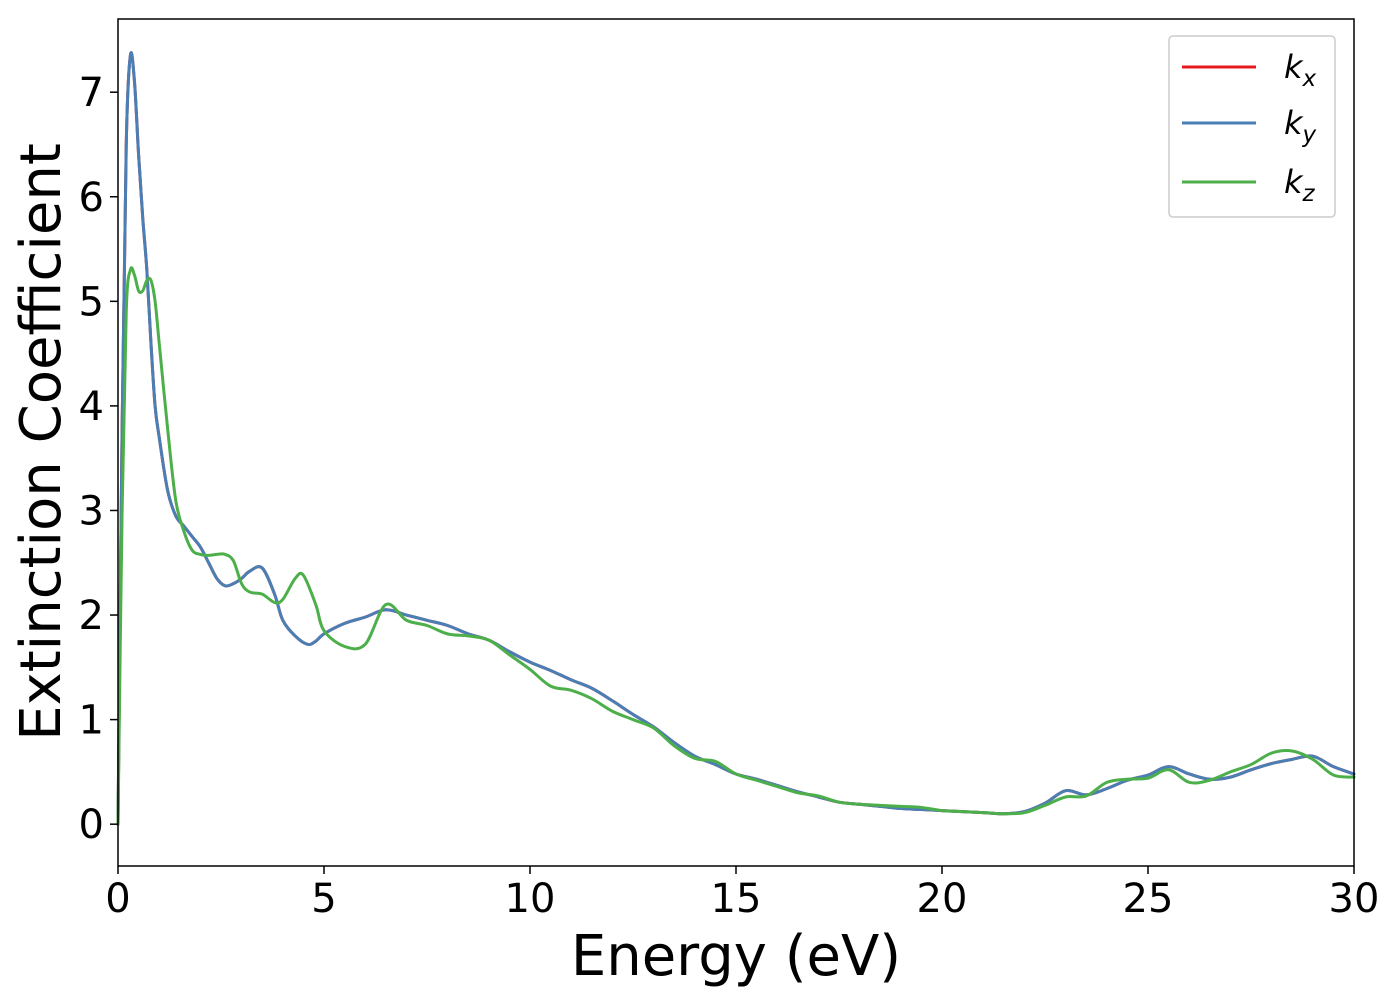  What do you see at coordinates (1309, 79) in the screenshot?
I see `legend-label-subscript: x` at bounding box center [1309, 79].